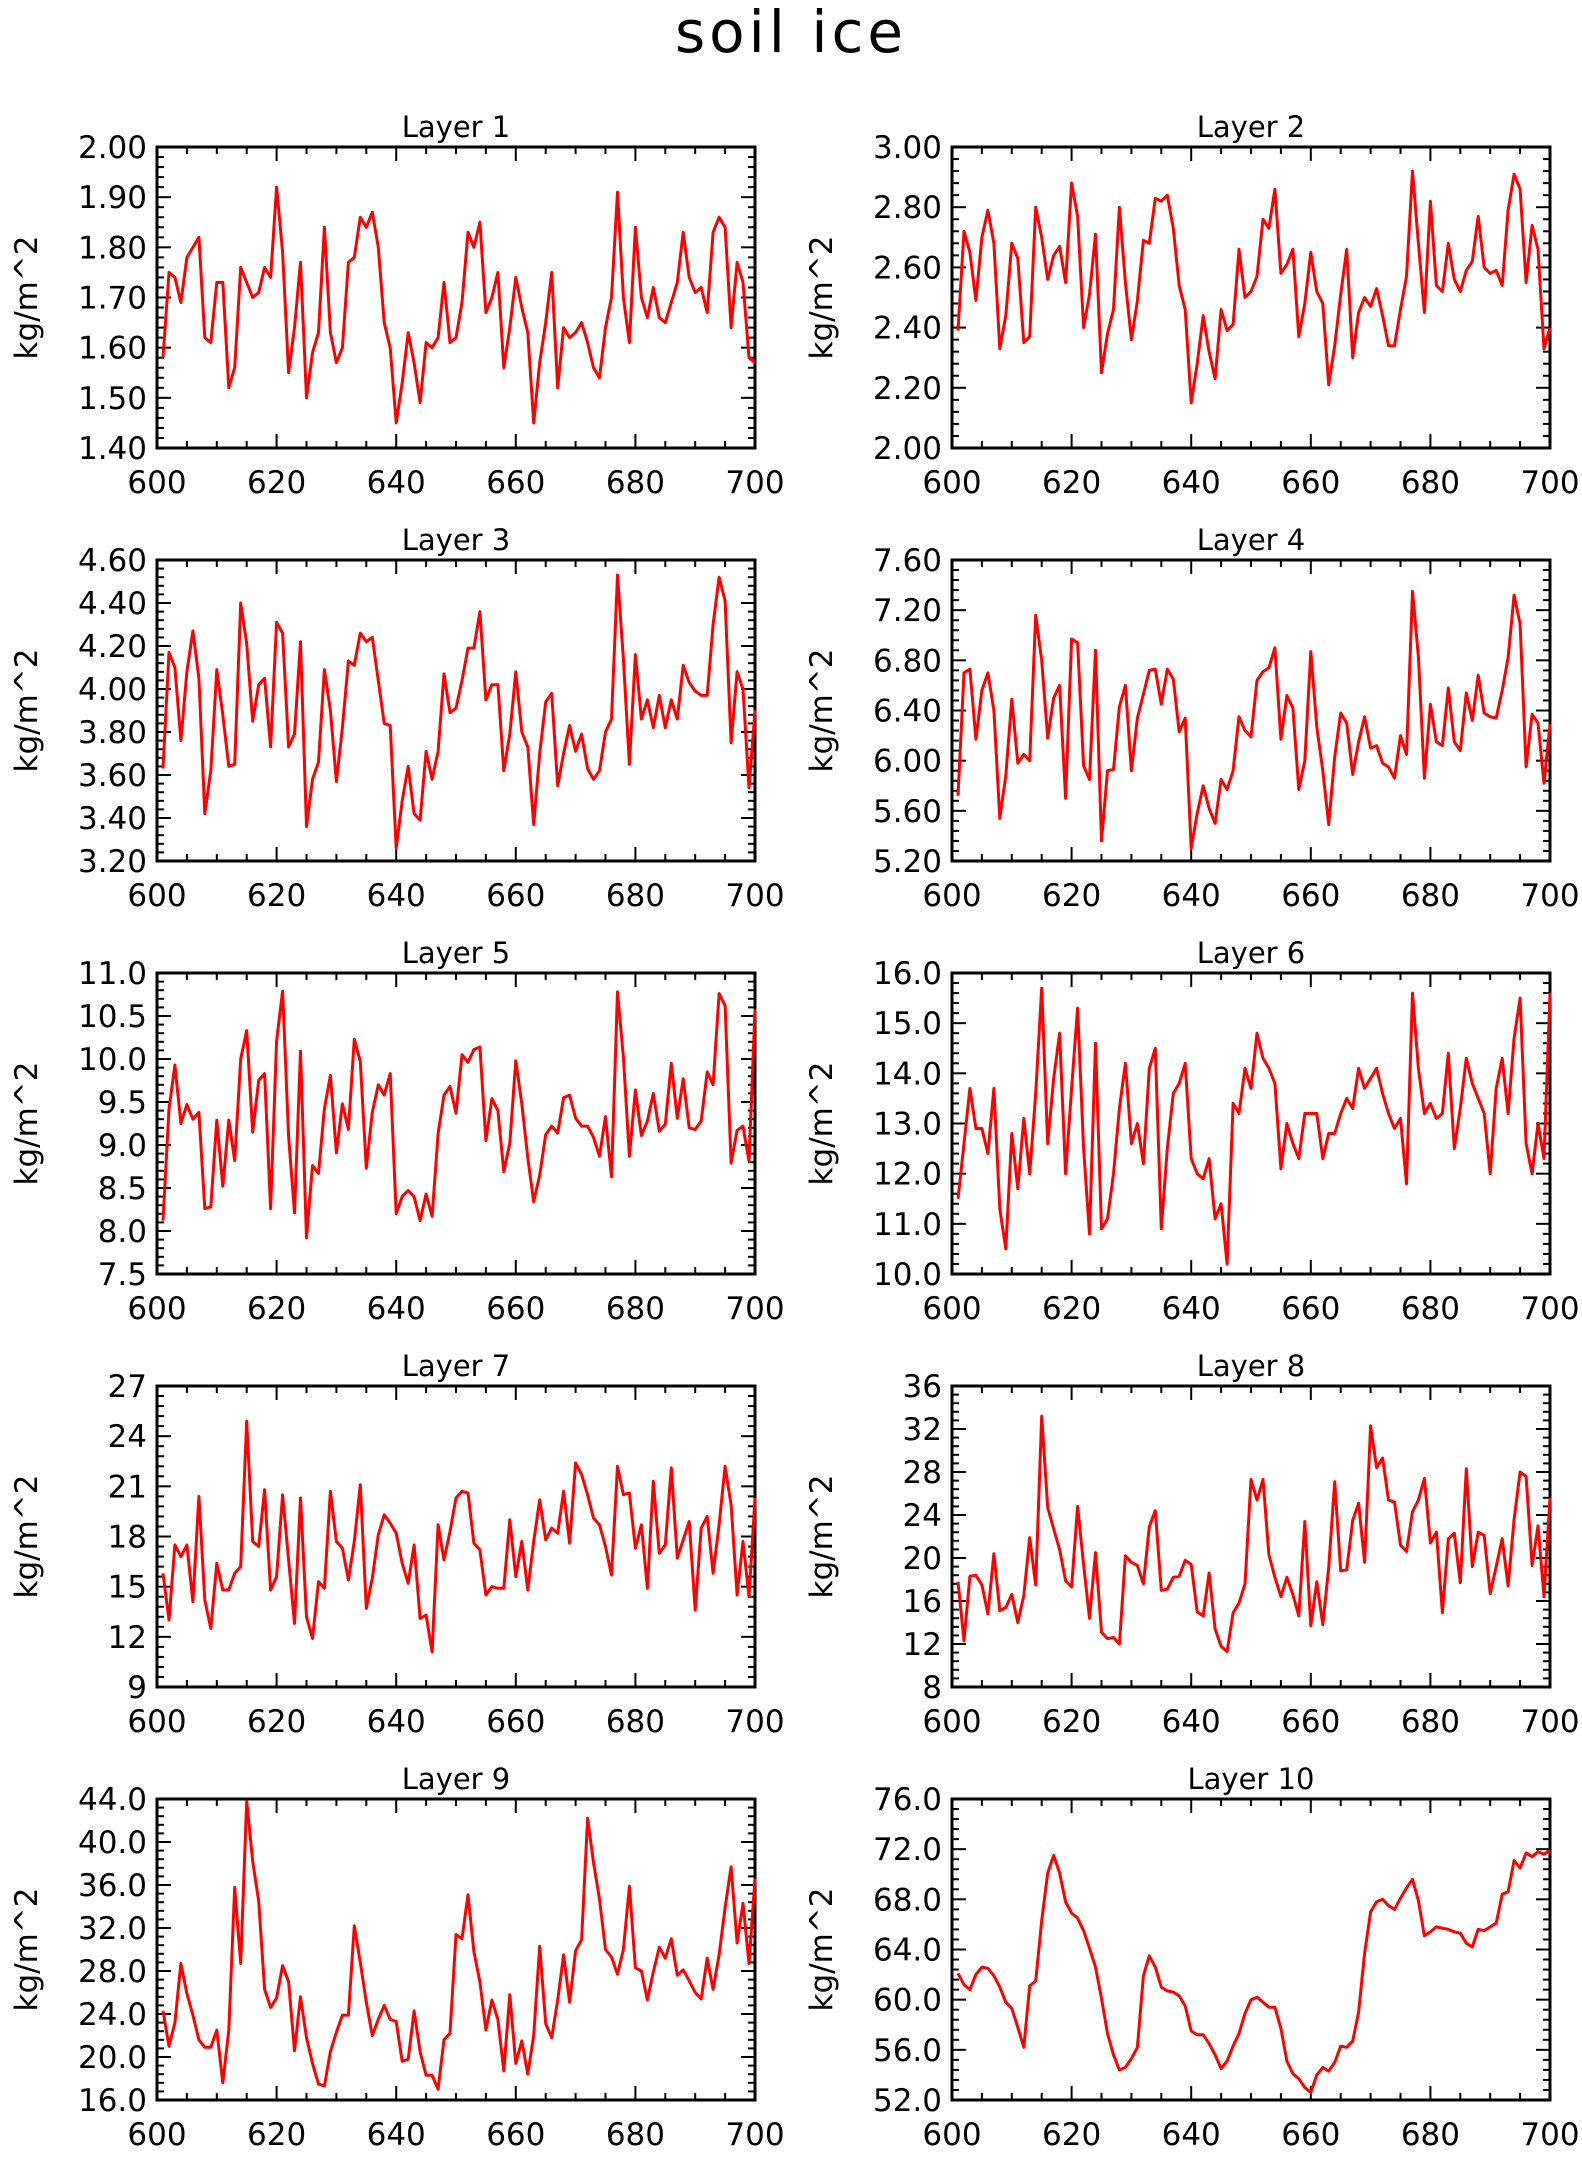  Describe the element at coordinates (907, 561) in the screenshot. I see `y-tick-label: 7.60` at that location.